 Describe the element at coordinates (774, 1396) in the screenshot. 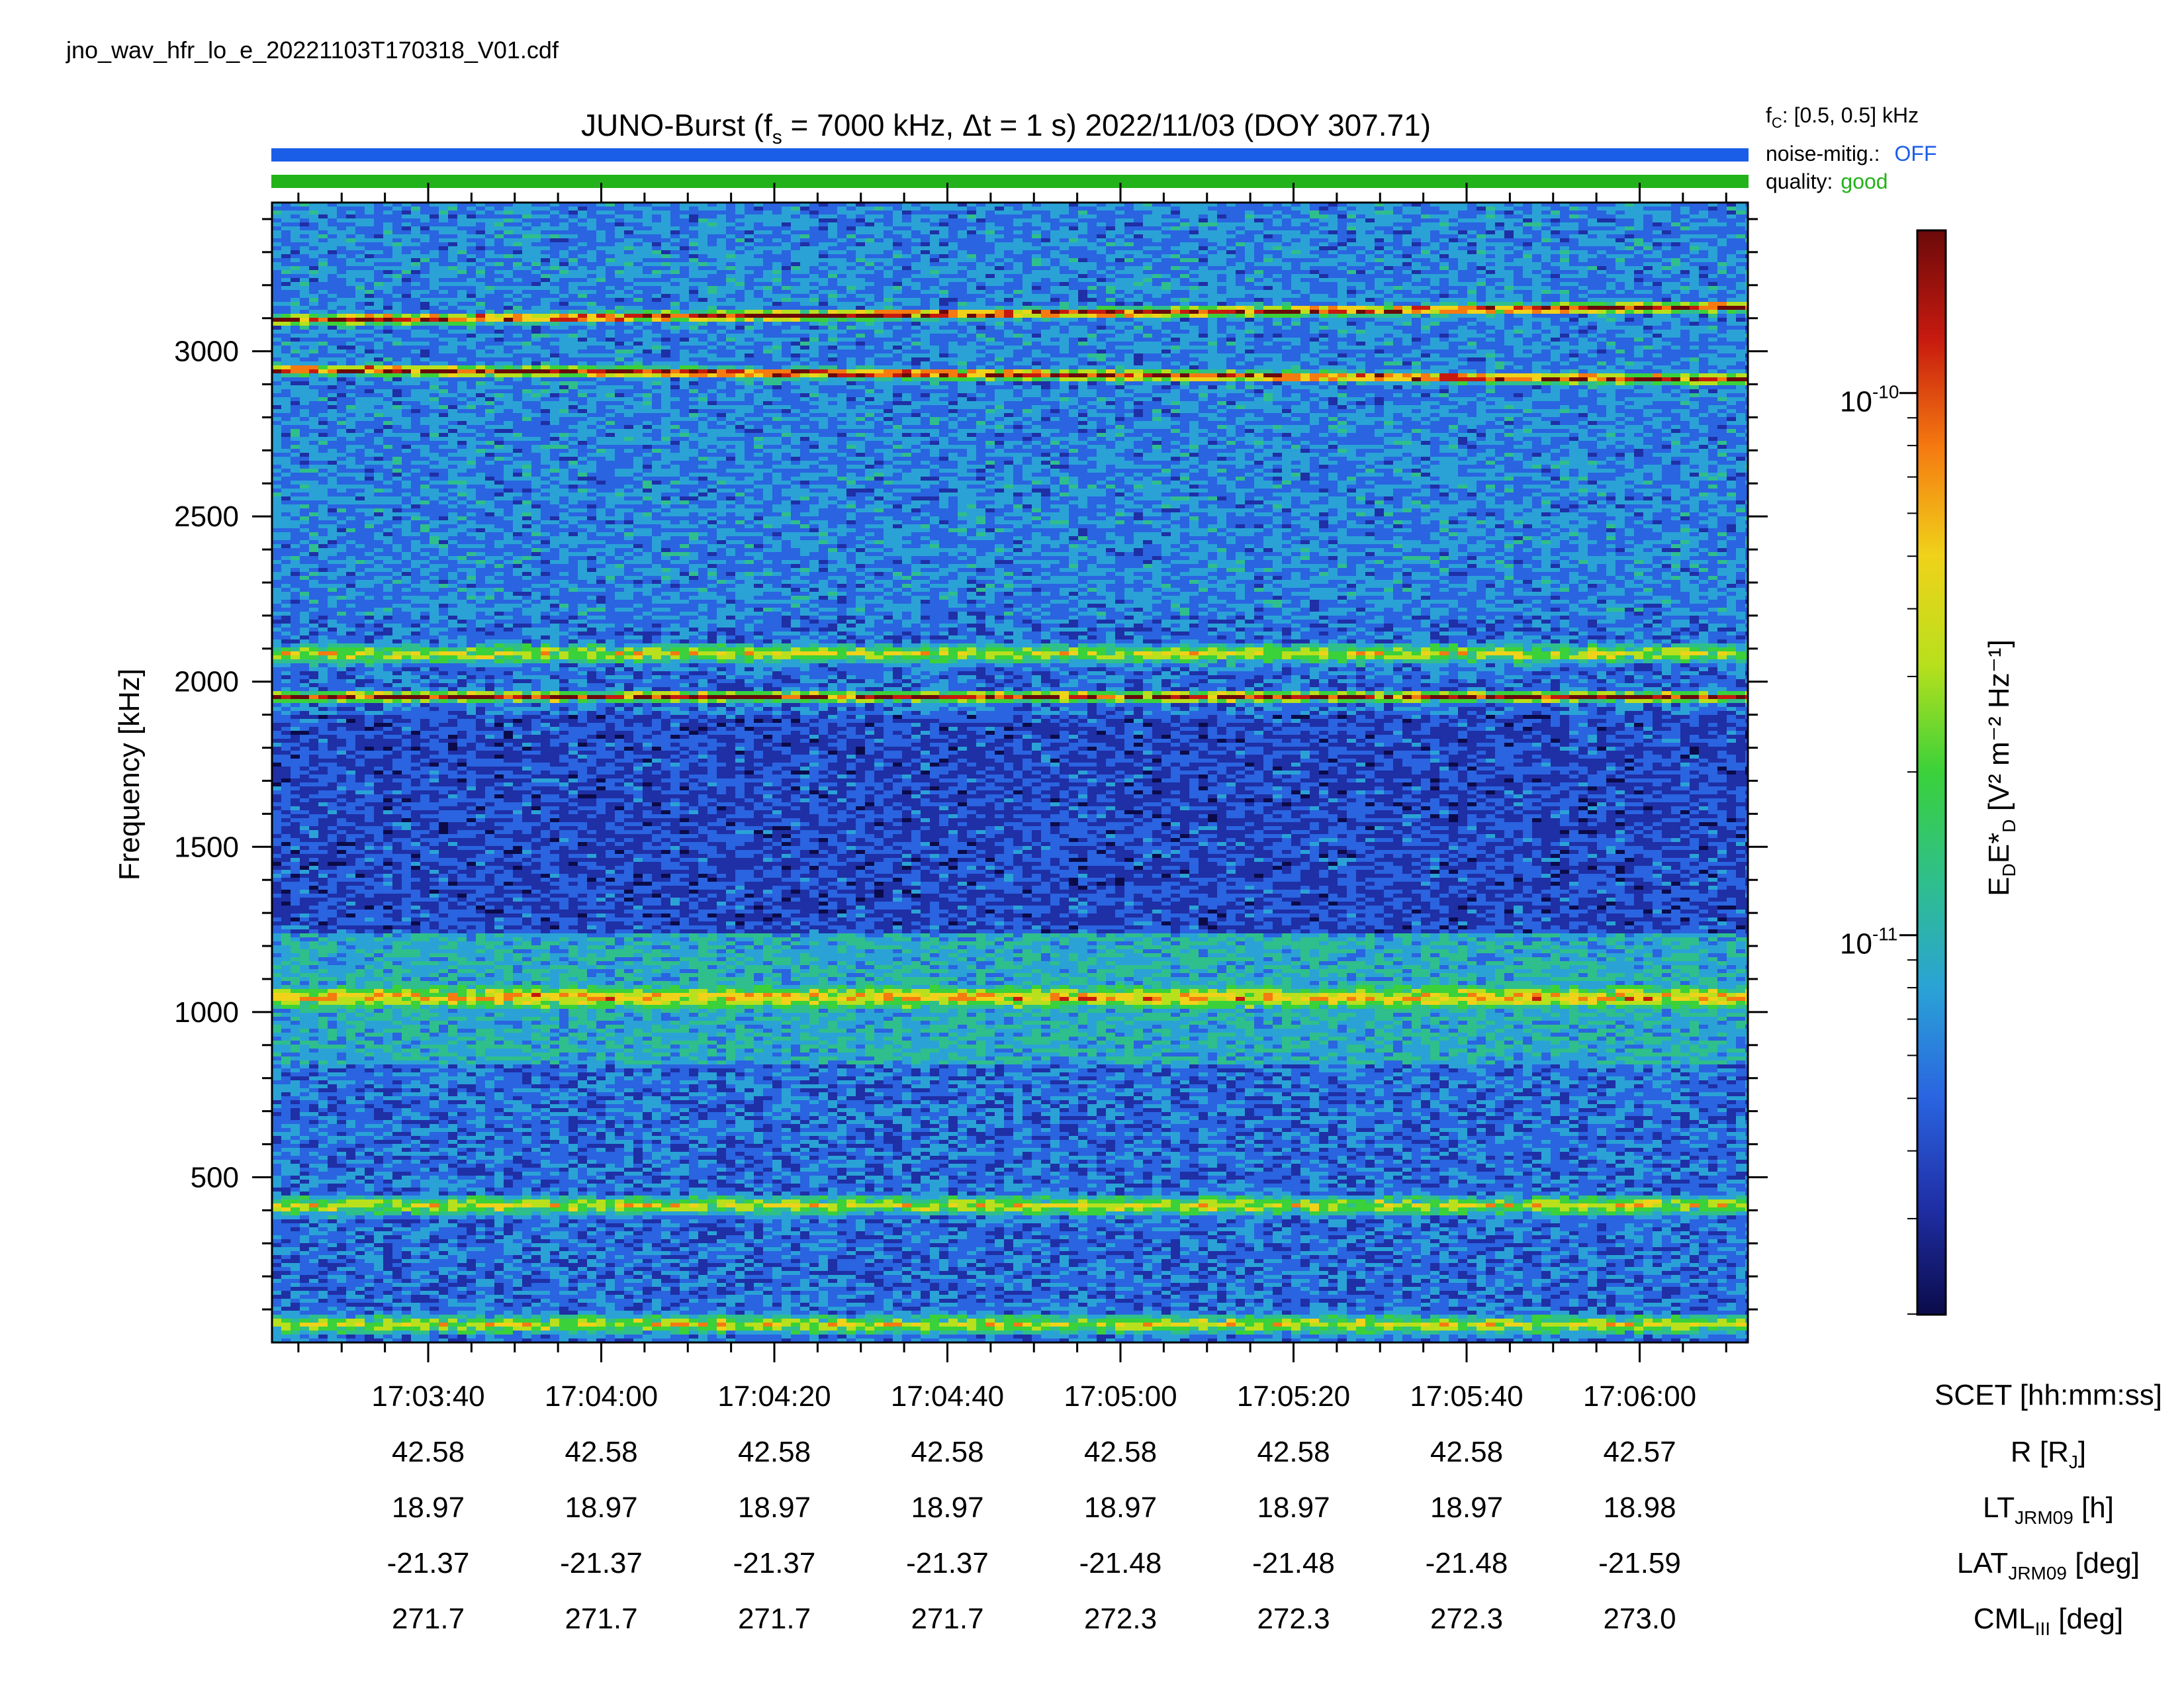

I see `x-tick-label: 17:04:20` at that location.